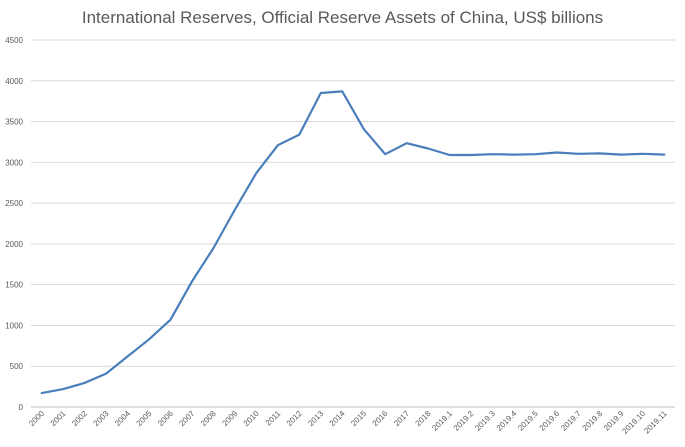  Describe the element at coordinates (21, 407) in the screenshot. I see `y-tick-label: 0` at that location.